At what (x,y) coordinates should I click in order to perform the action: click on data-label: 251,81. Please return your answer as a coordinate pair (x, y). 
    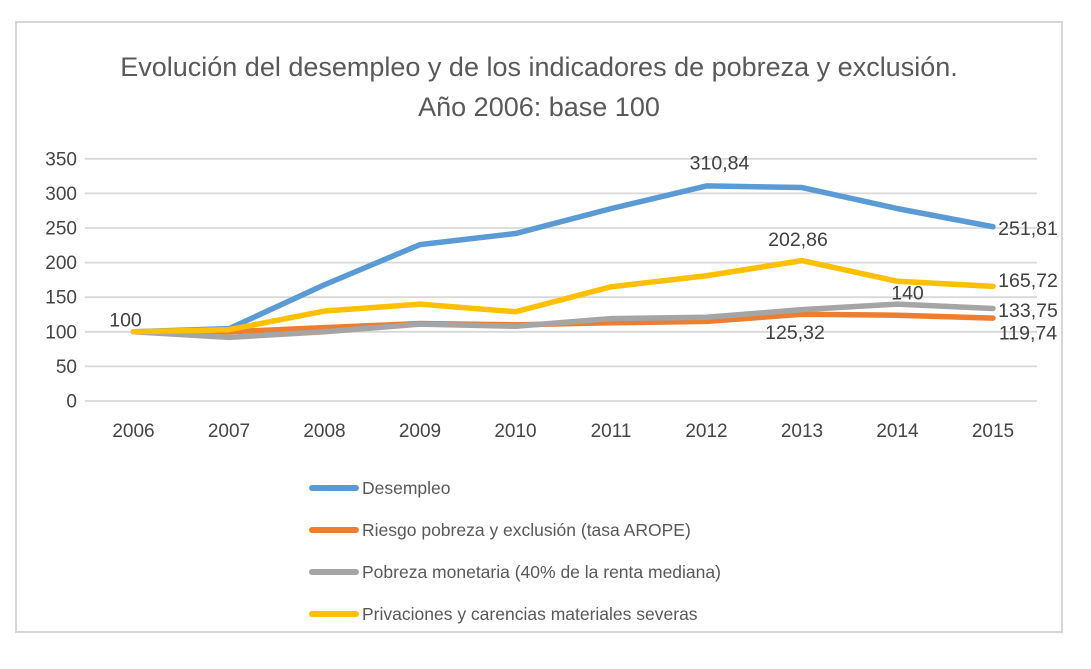
    Looking at the image, I should click on (1028, 229).